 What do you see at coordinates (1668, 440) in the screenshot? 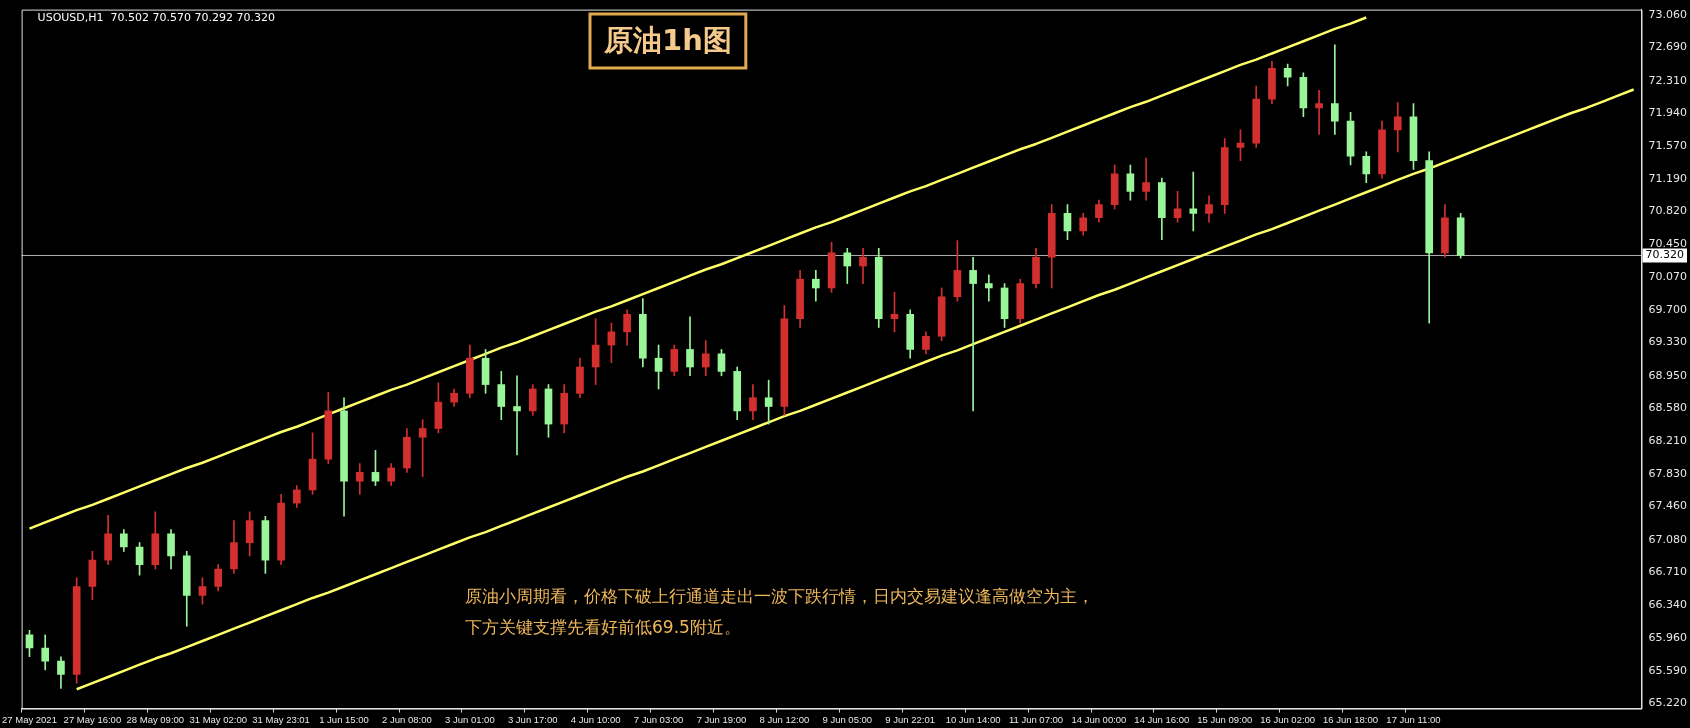
I see `y-tick-label: 68.210` at bounding box center [1668, 440].